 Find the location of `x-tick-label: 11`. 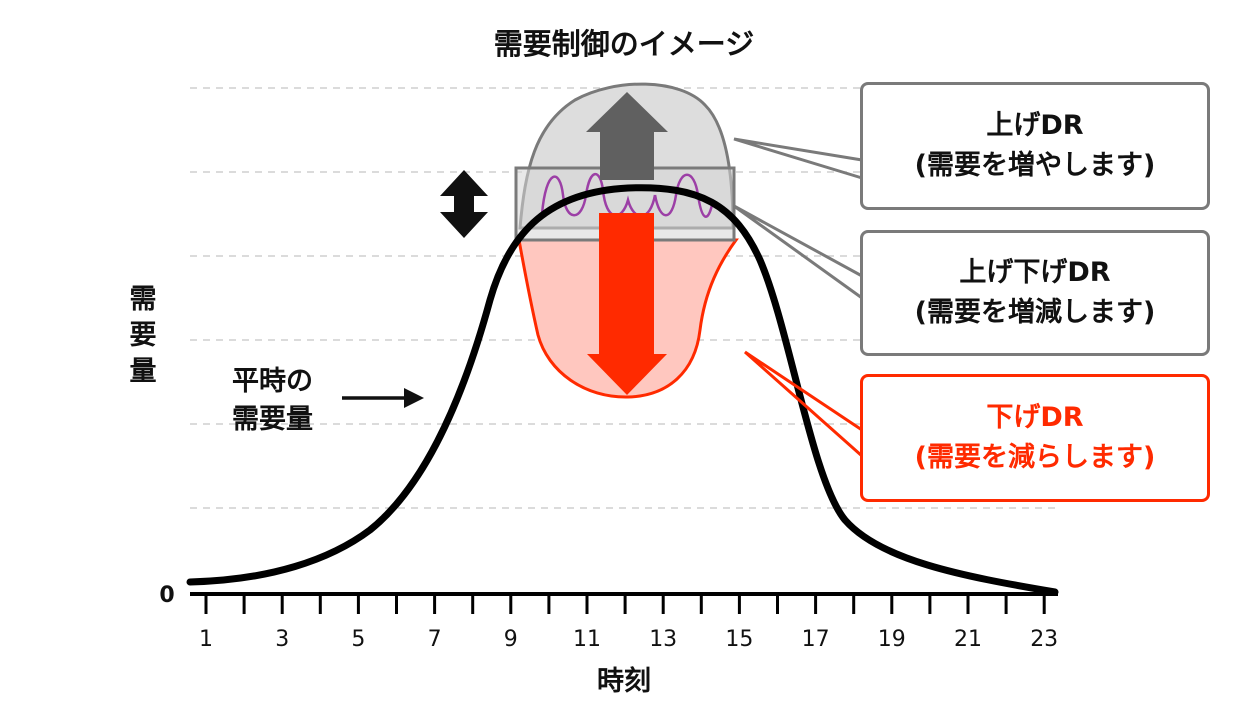

x-tick-label: 11 is located at coordinates (587, 639).